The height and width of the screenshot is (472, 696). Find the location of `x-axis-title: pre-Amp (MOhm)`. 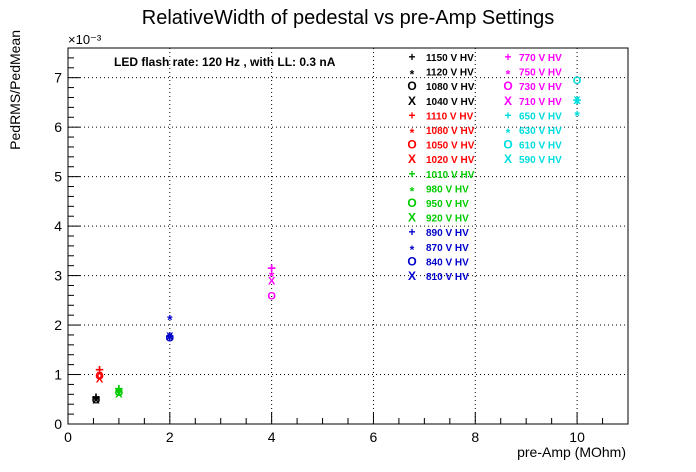

x-axis-title: pre-Amp (MOhm) is located at coordinates (571, 452).